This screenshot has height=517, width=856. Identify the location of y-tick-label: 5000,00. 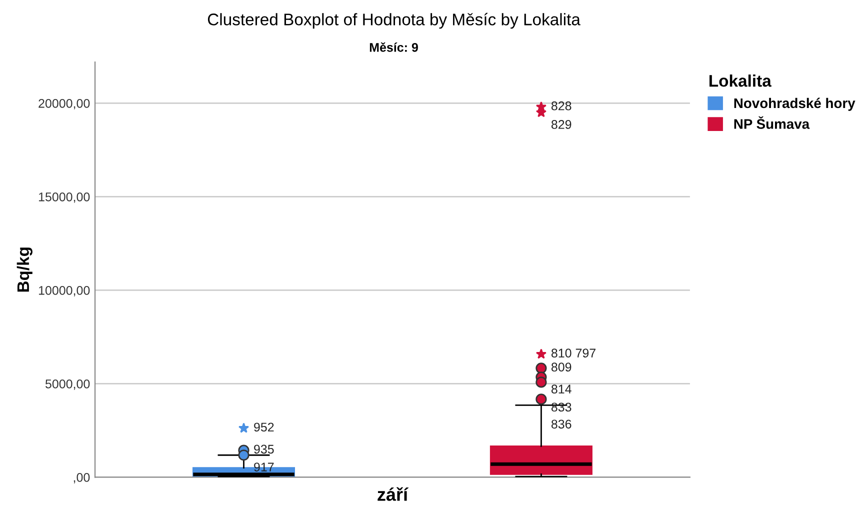
(67, 384).